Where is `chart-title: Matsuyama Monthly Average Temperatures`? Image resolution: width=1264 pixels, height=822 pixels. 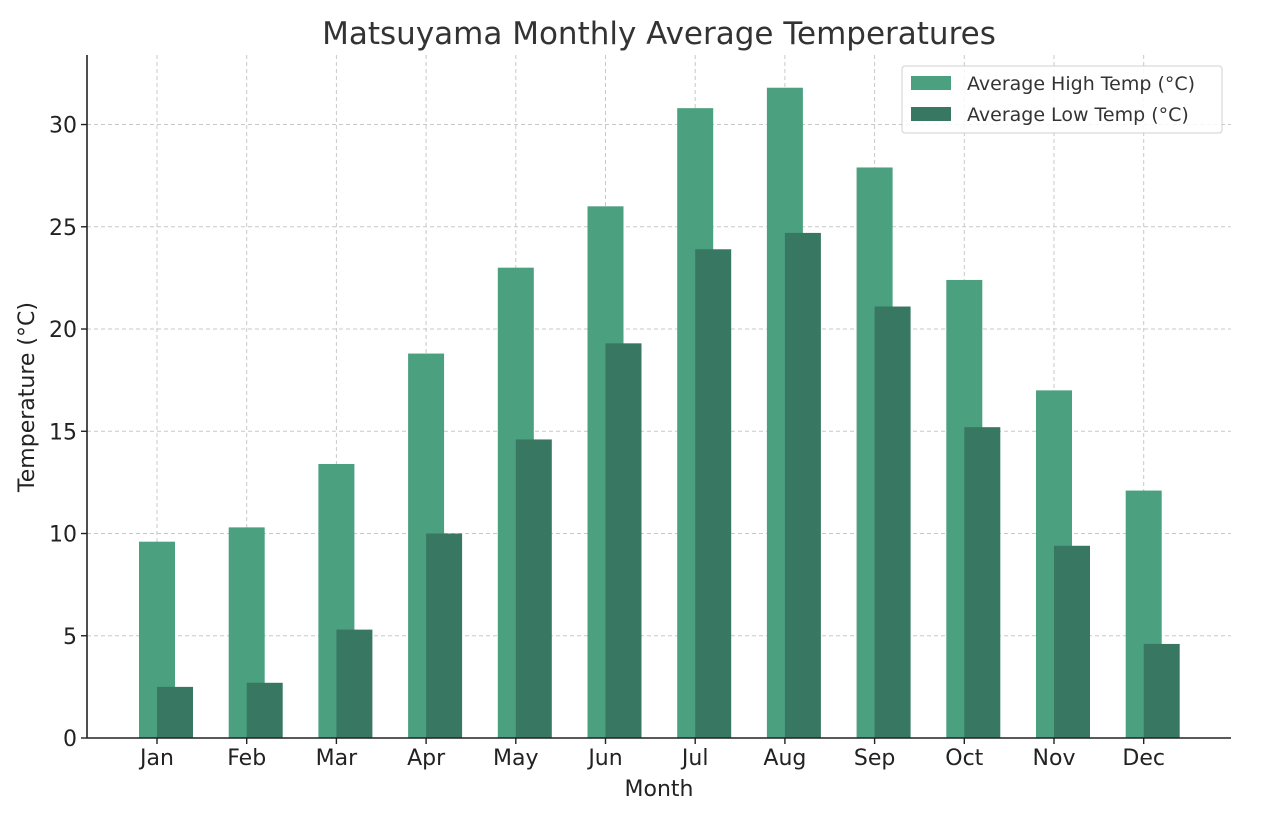 chart-title: Matsuyama Monthly Average Temperatures is located at coordinates (659, 34).